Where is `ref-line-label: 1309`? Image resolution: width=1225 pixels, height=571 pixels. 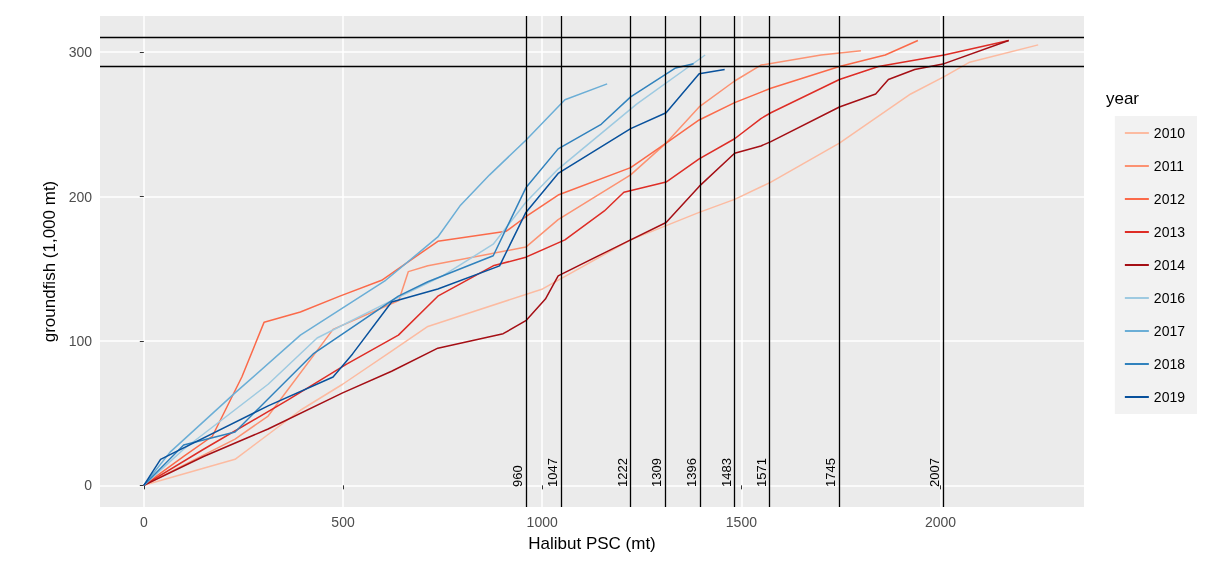 ref-line-label: 1309 is located at coordinates (657, 472).